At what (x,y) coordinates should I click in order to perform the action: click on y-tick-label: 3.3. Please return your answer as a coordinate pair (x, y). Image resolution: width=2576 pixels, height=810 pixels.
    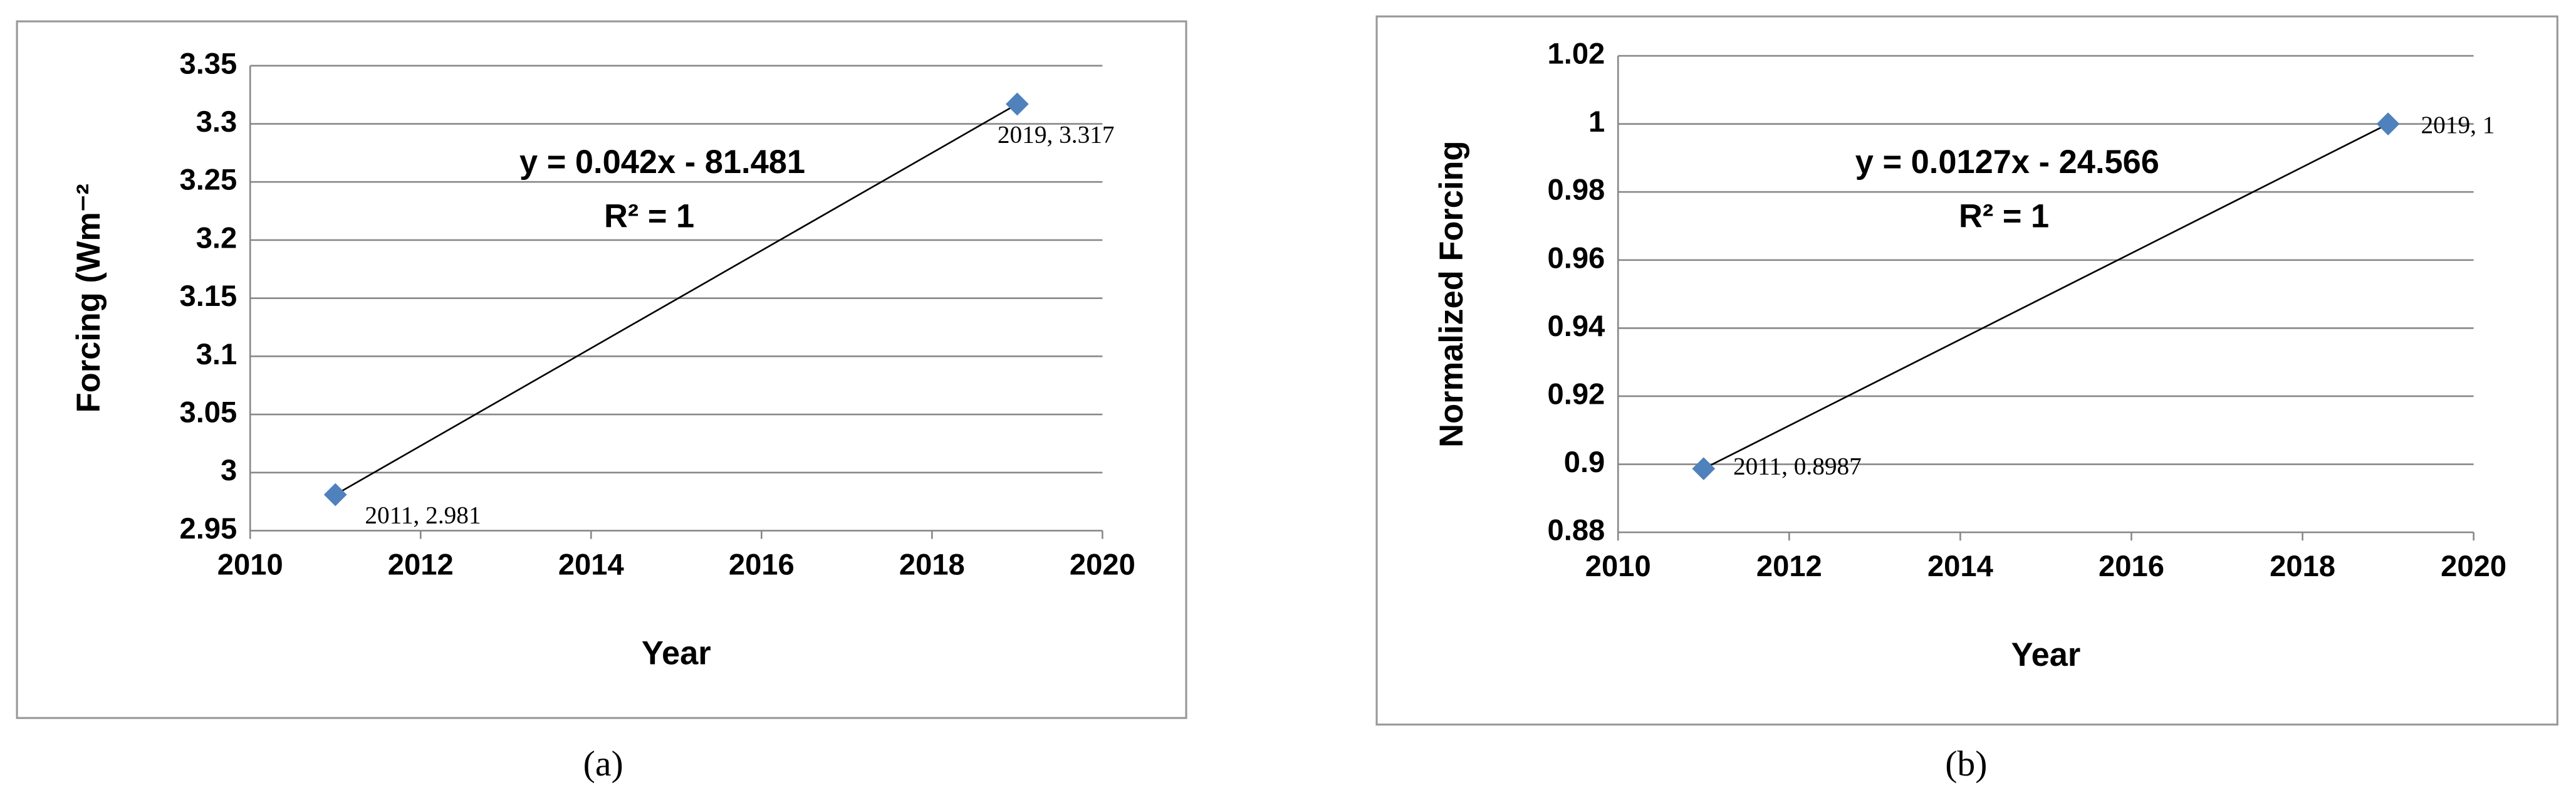
    Looking at the image, I should click on (216, 121).